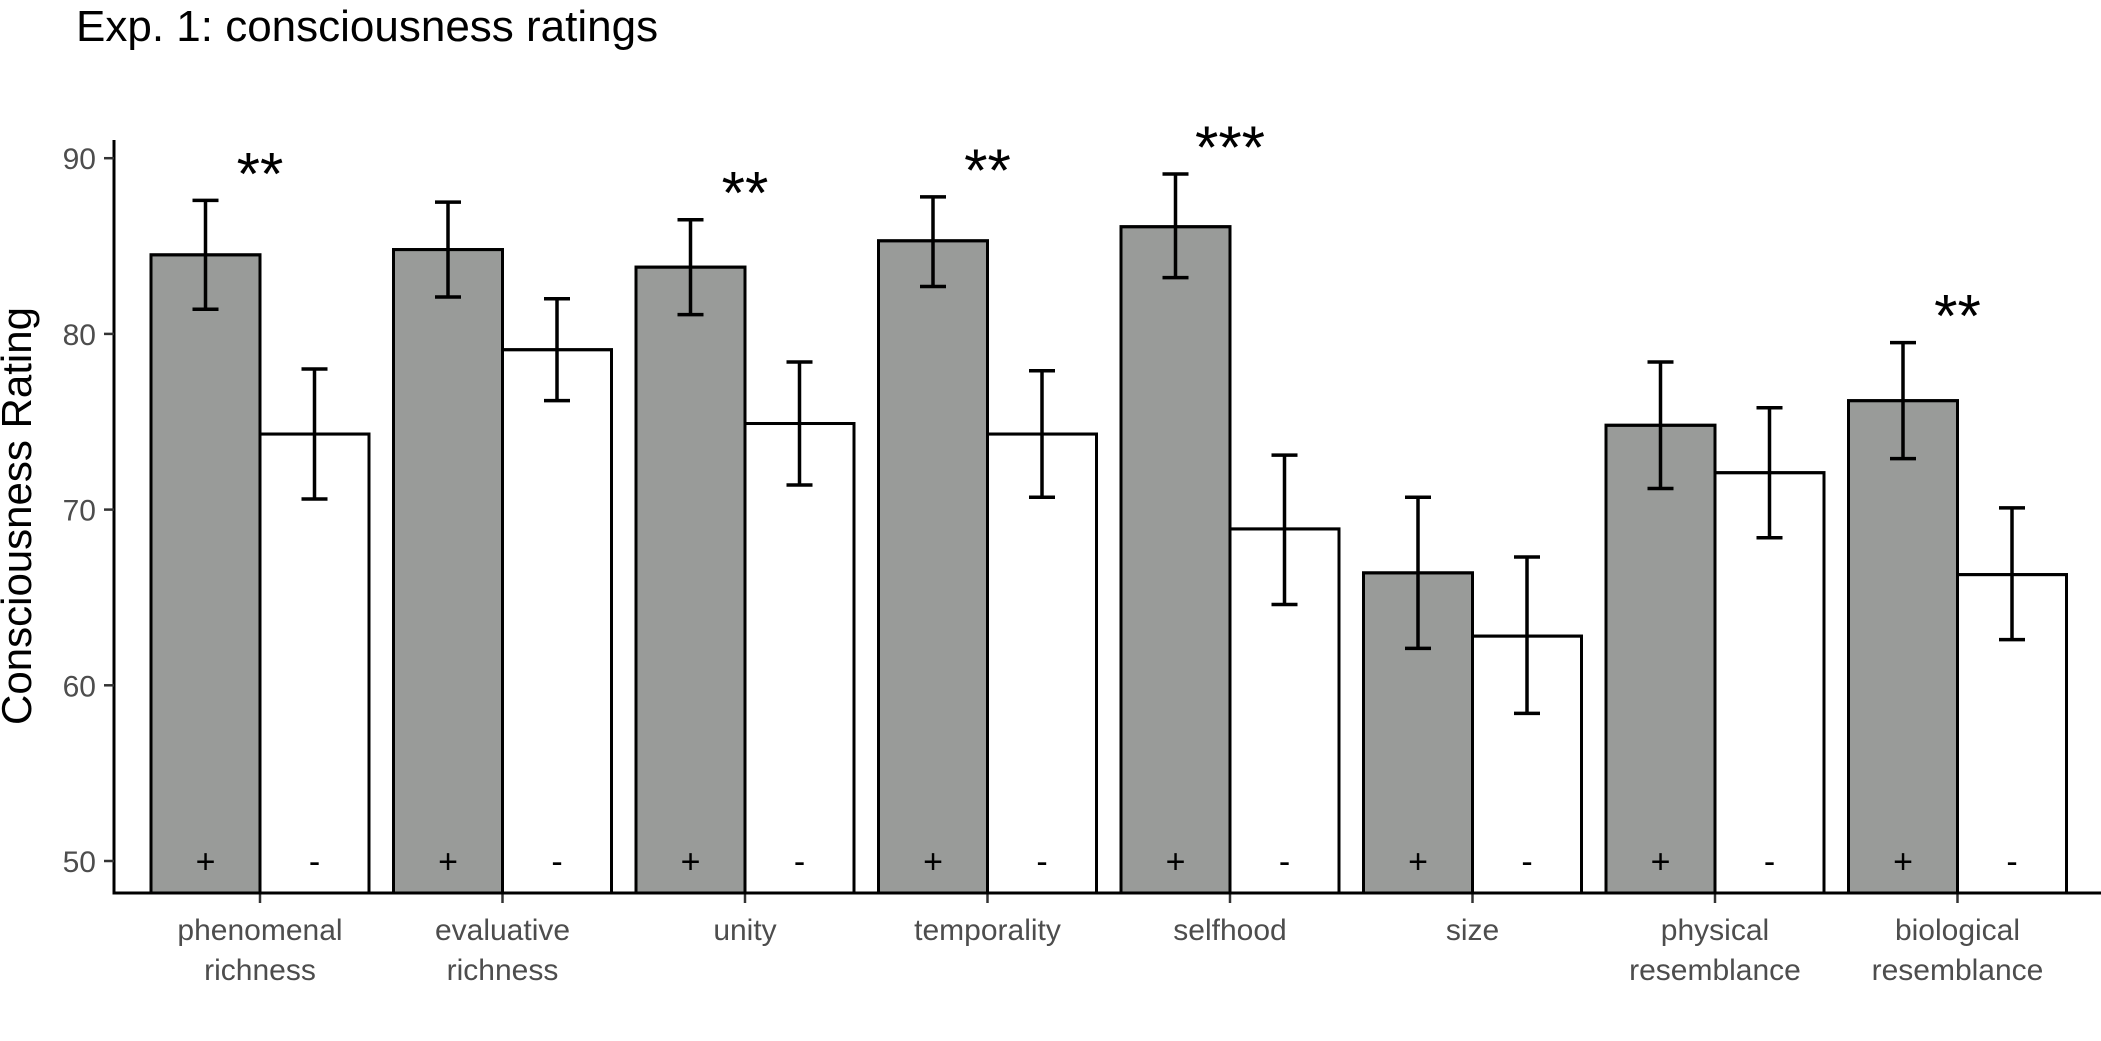 This screenshot has height=1041, width=2101. Describe the element at coordinates (1715, 930) in the screenshot. I see `x-tick-label: physical` at that location.